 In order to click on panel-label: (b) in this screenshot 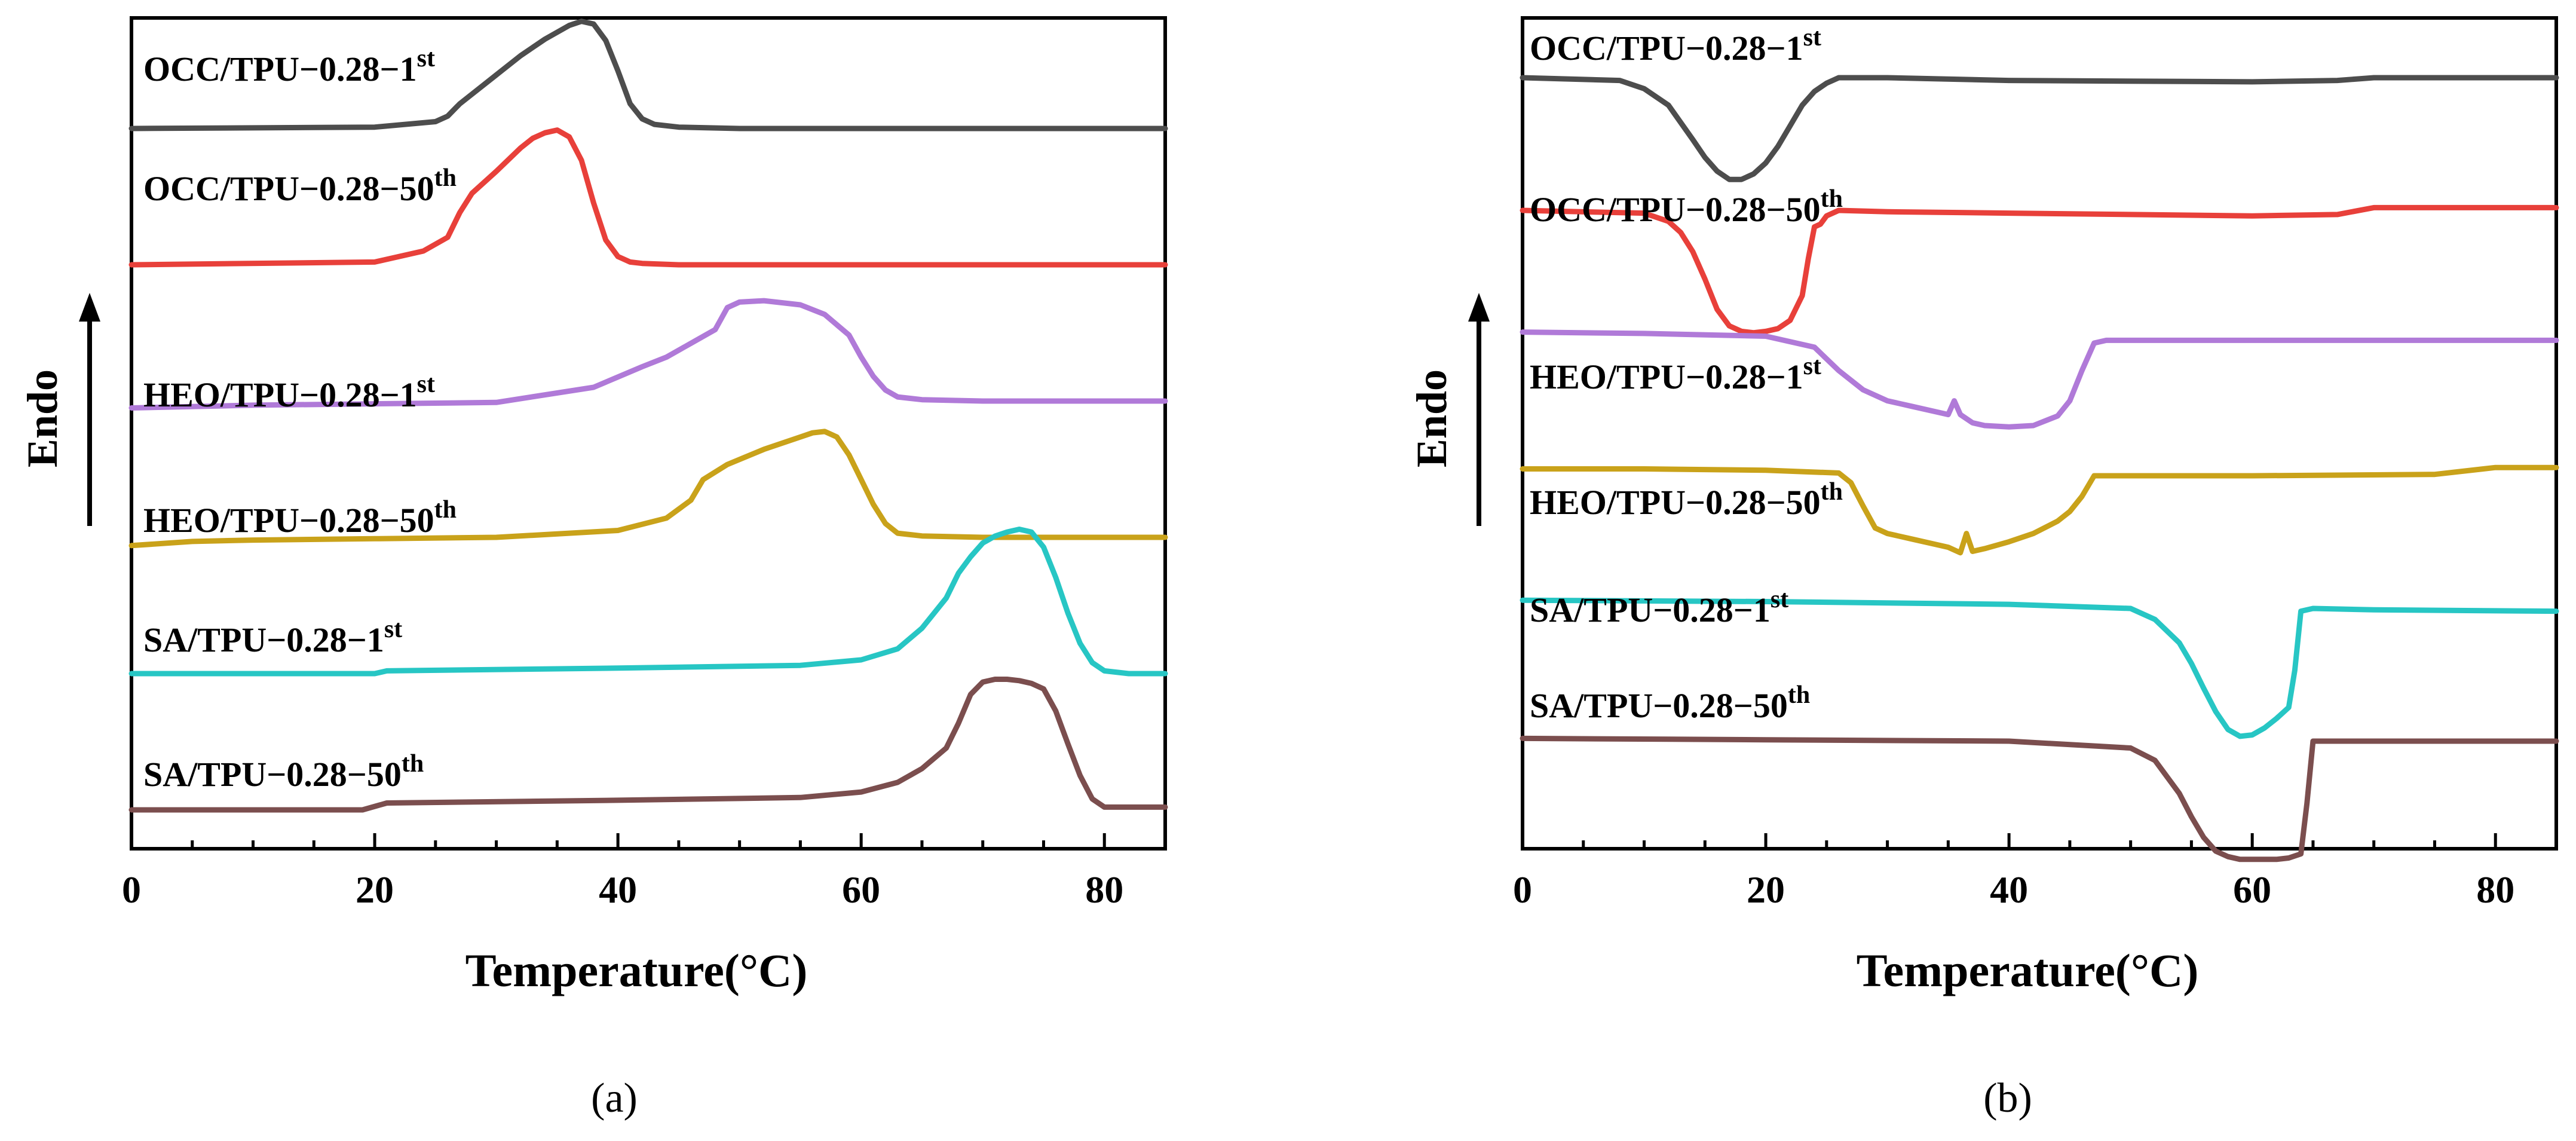, I will do `click(2008, 1098)`.